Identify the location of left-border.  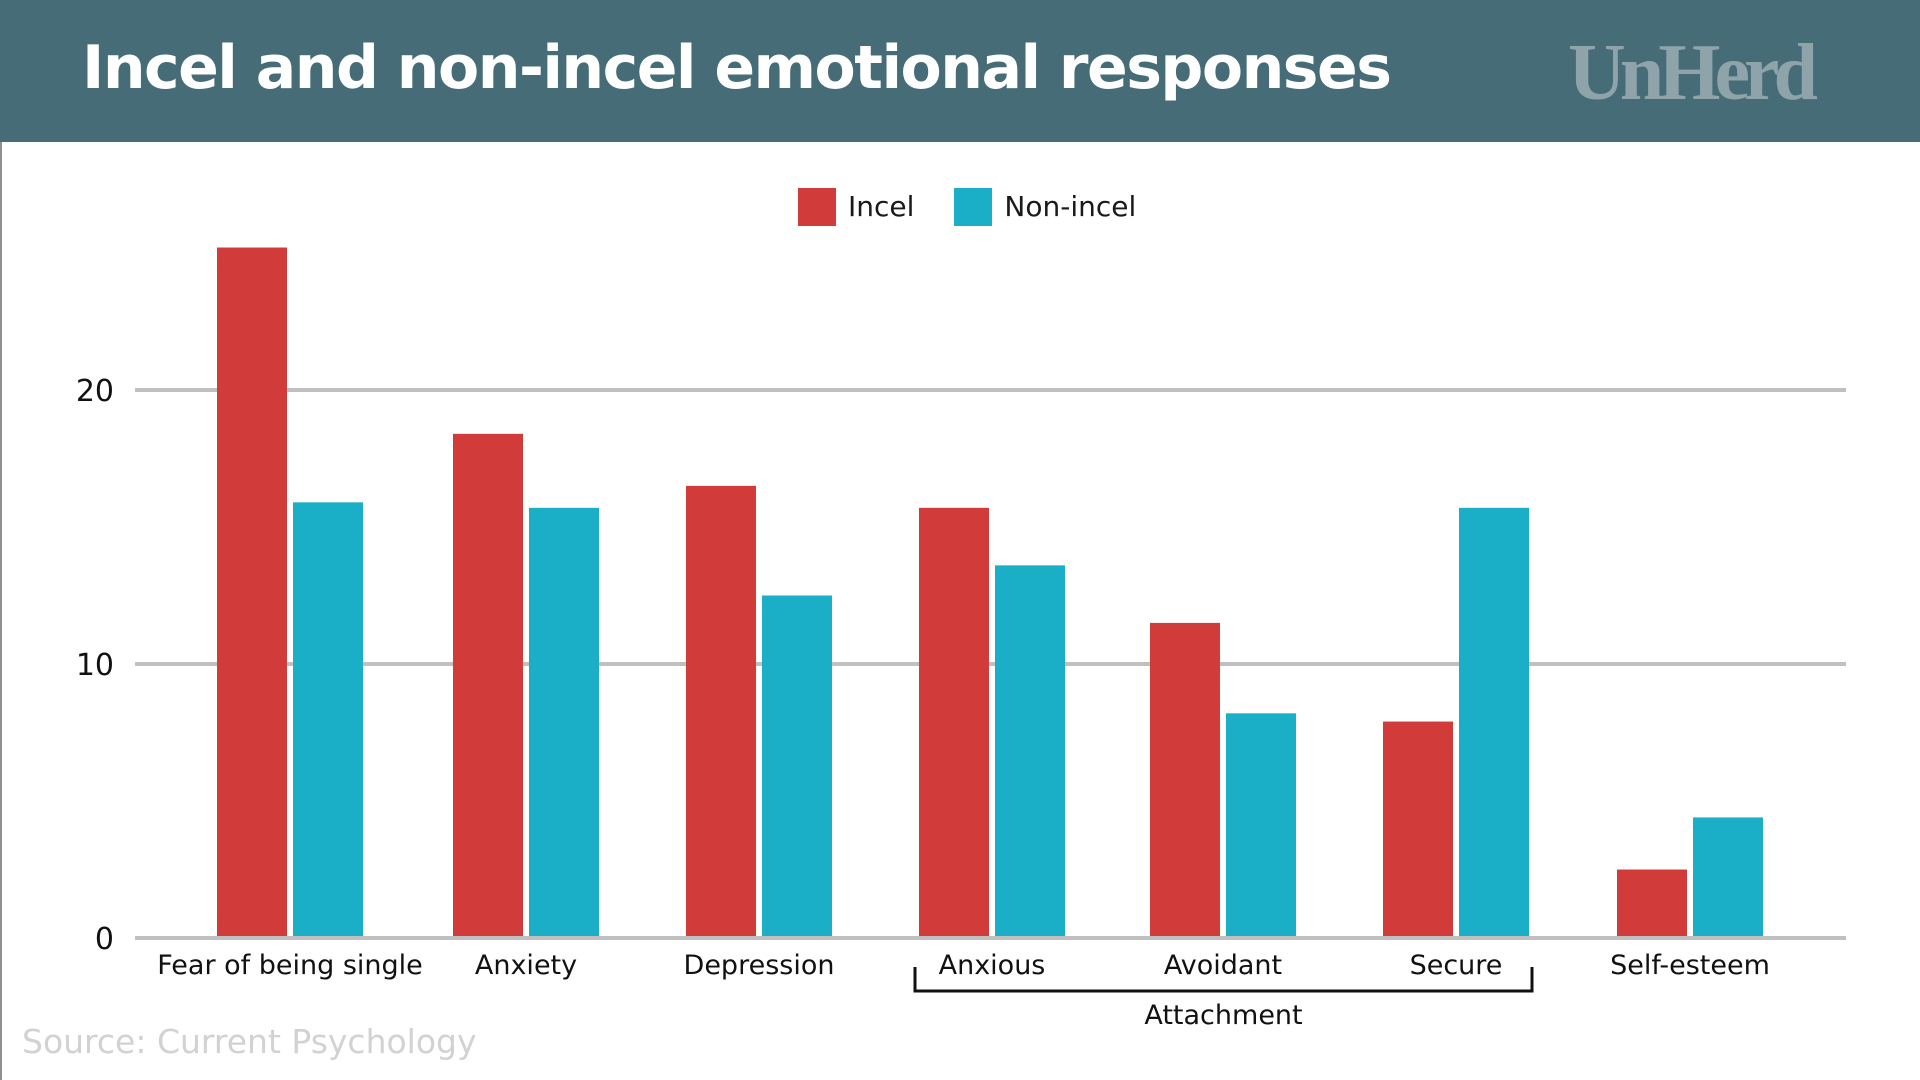
(1, 611).